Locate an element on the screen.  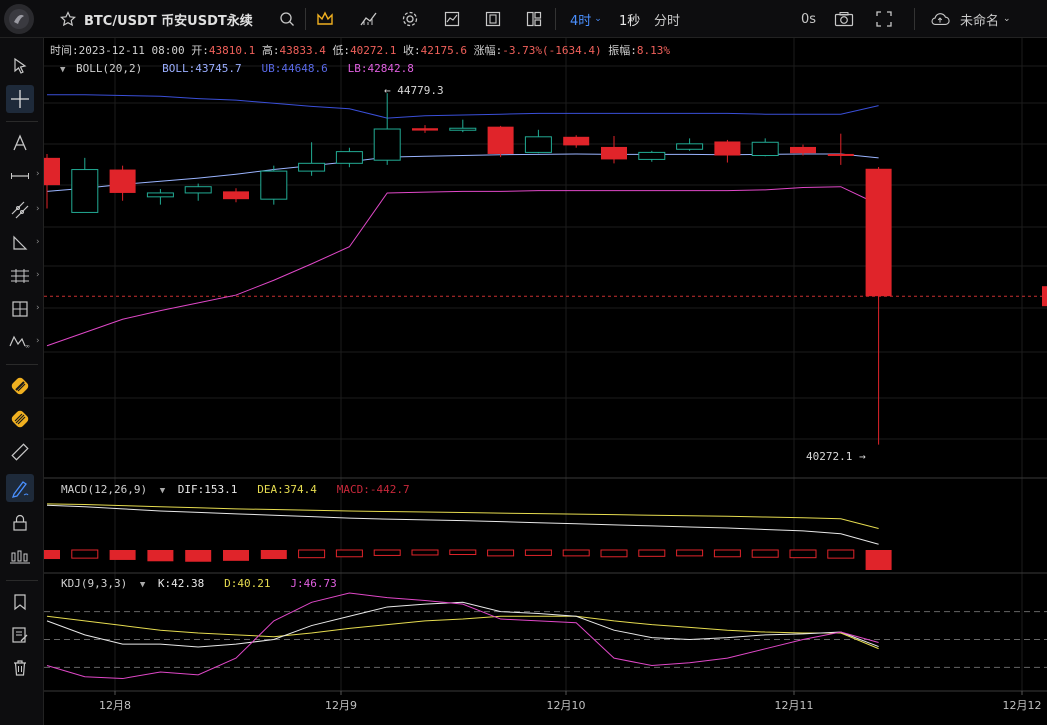
layout-icon is located at coordinates (534, 19).